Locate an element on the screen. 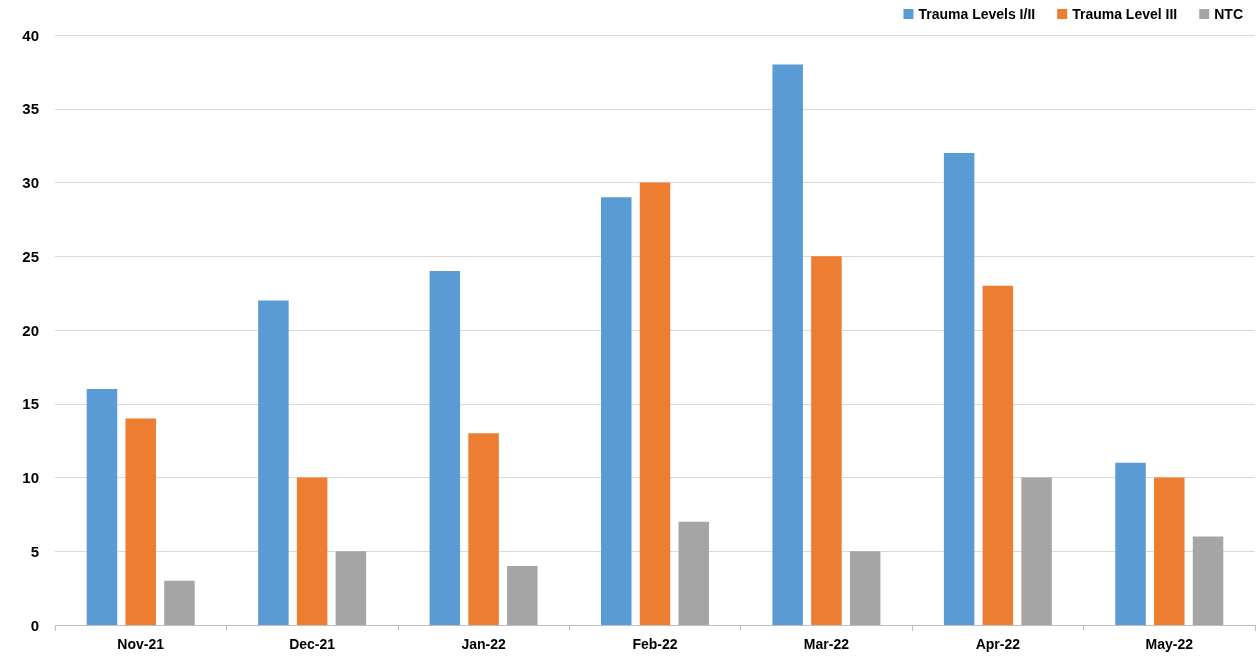 The width and height of the screenshot is (1258, 659). y-tick-label: 5 is located at coordinates (34, 551).